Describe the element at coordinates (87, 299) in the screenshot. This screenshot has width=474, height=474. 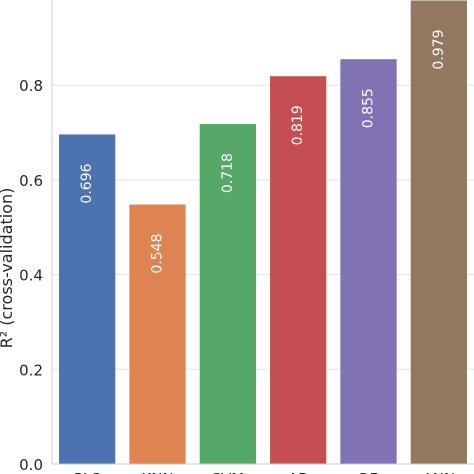
I see `bar-pls` at that location.